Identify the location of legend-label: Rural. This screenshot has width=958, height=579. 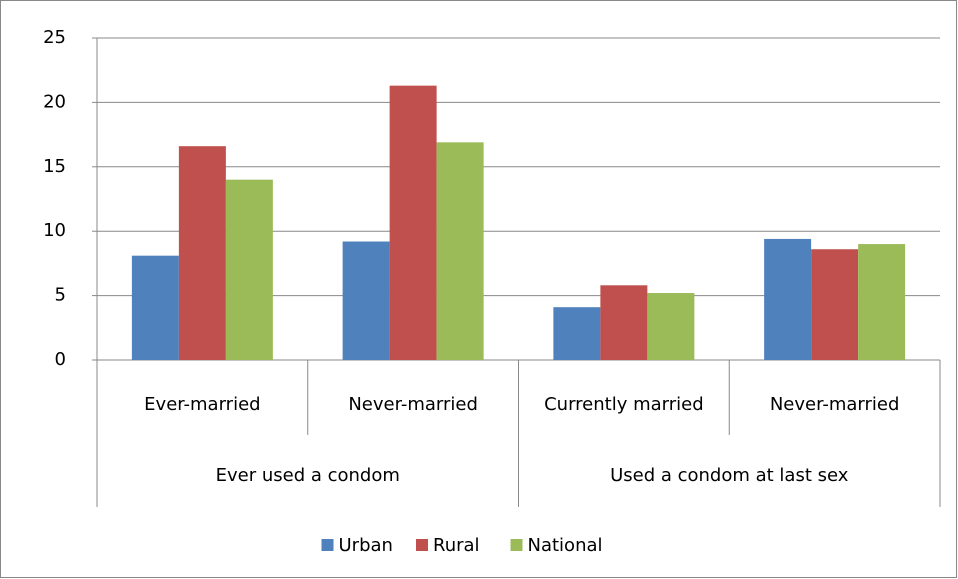
(456, 545).